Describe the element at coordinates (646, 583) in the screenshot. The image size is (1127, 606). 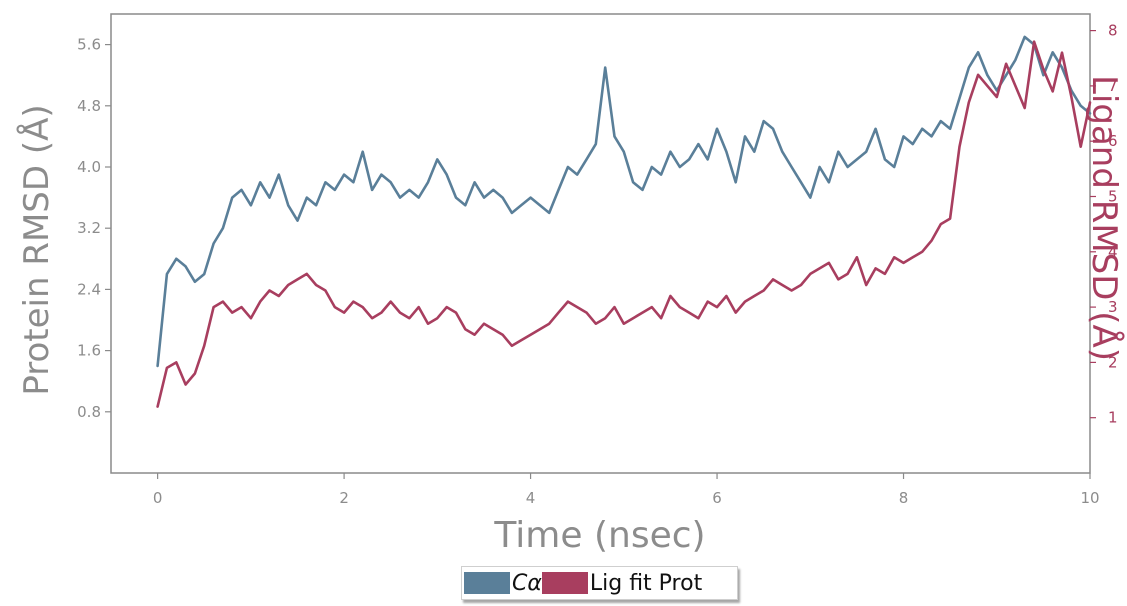
I see `legend-label-lig: Lig fit Prot` at that location.